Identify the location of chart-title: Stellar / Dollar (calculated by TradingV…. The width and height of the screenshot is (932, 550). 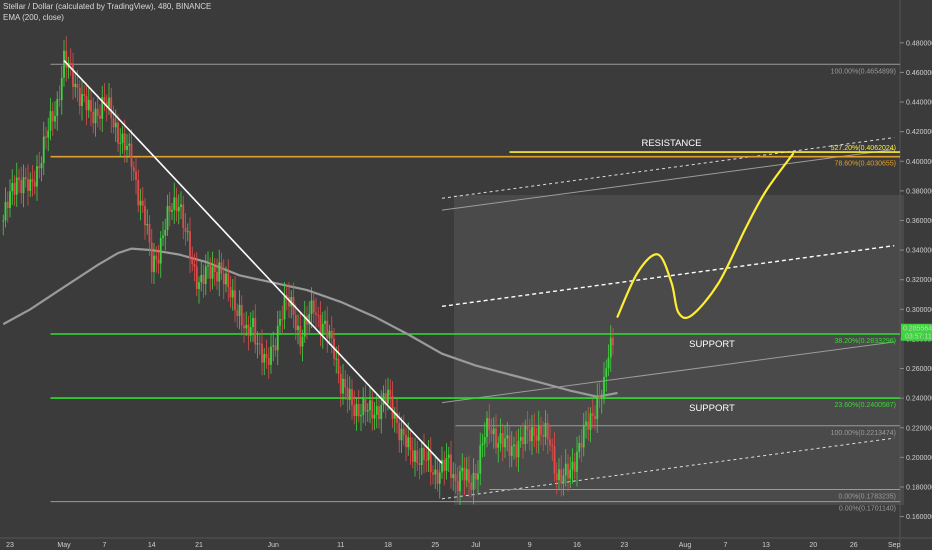
(107, 6).